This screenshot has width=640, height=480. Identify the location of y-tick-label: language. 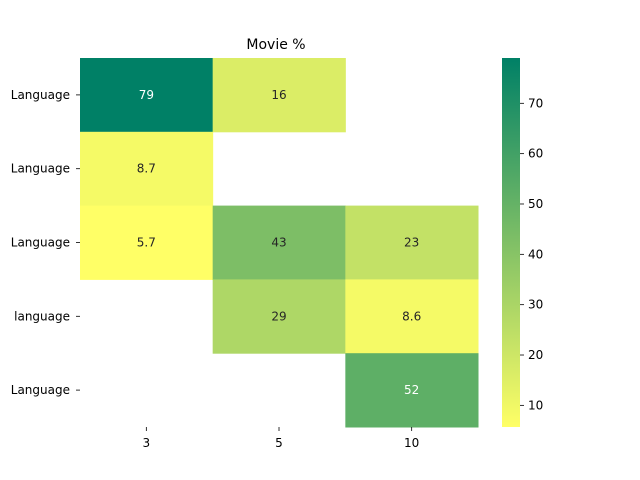
(42, 316).